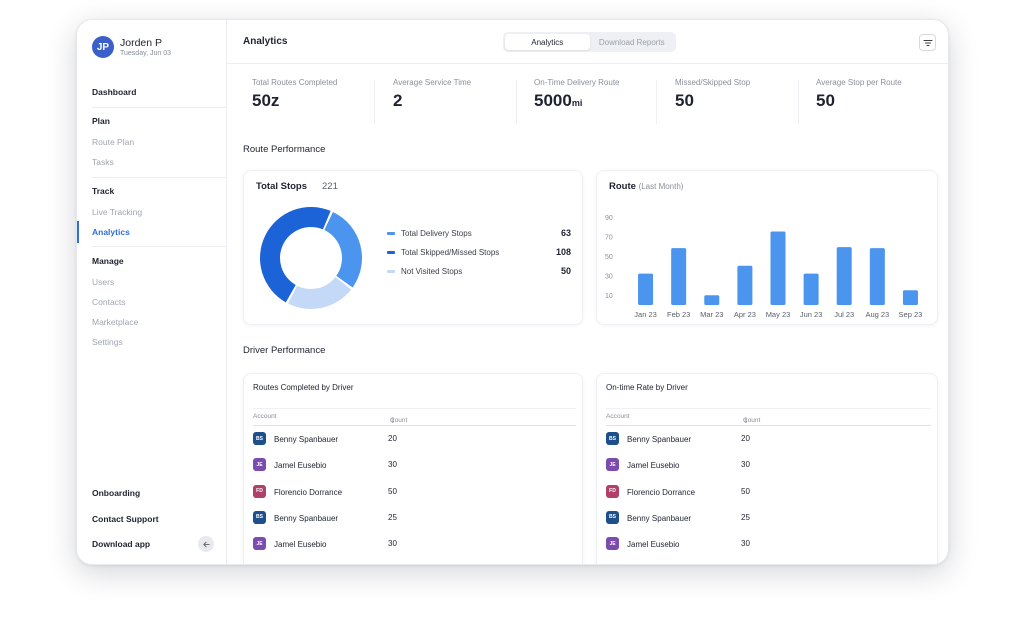 The height and width of the screenshot is (617, 1024). I want to click on x-tick-label: Aug 23, so click(877, 314).